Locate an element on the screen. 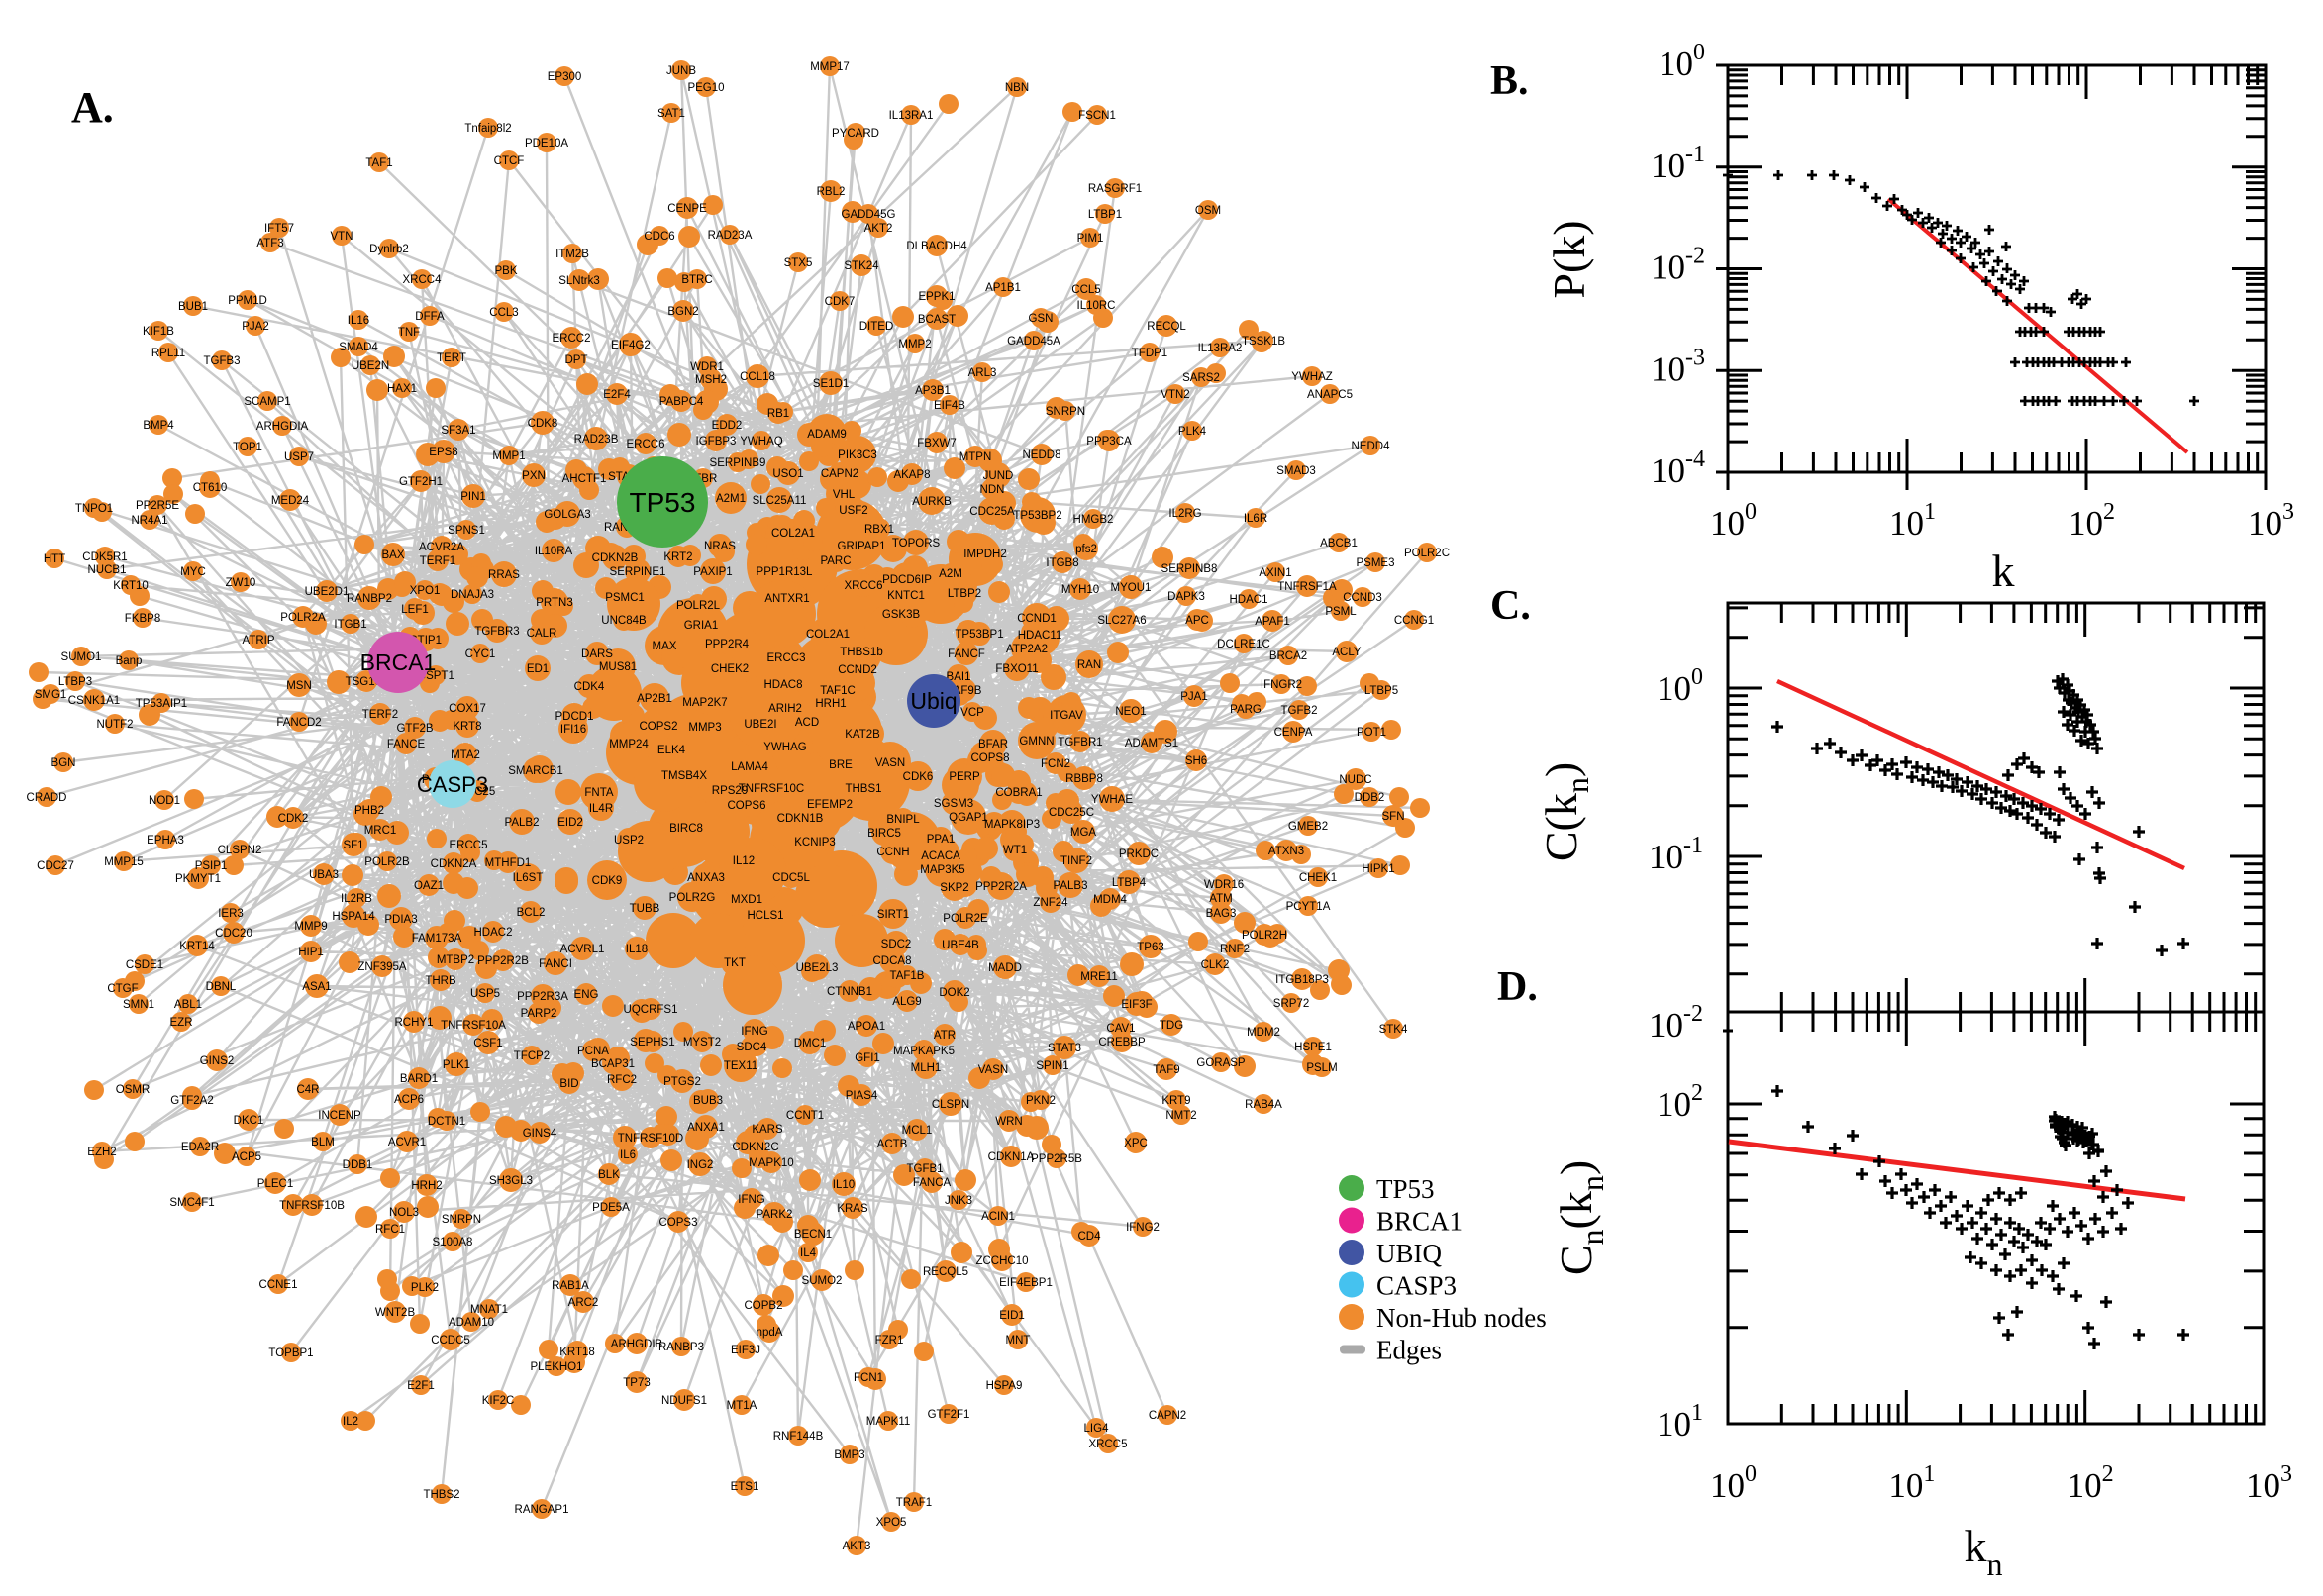 The width and height of the screenshot is (2323, 1596). svg-text: GTF2A2 is located at coordinates (191, 1101).